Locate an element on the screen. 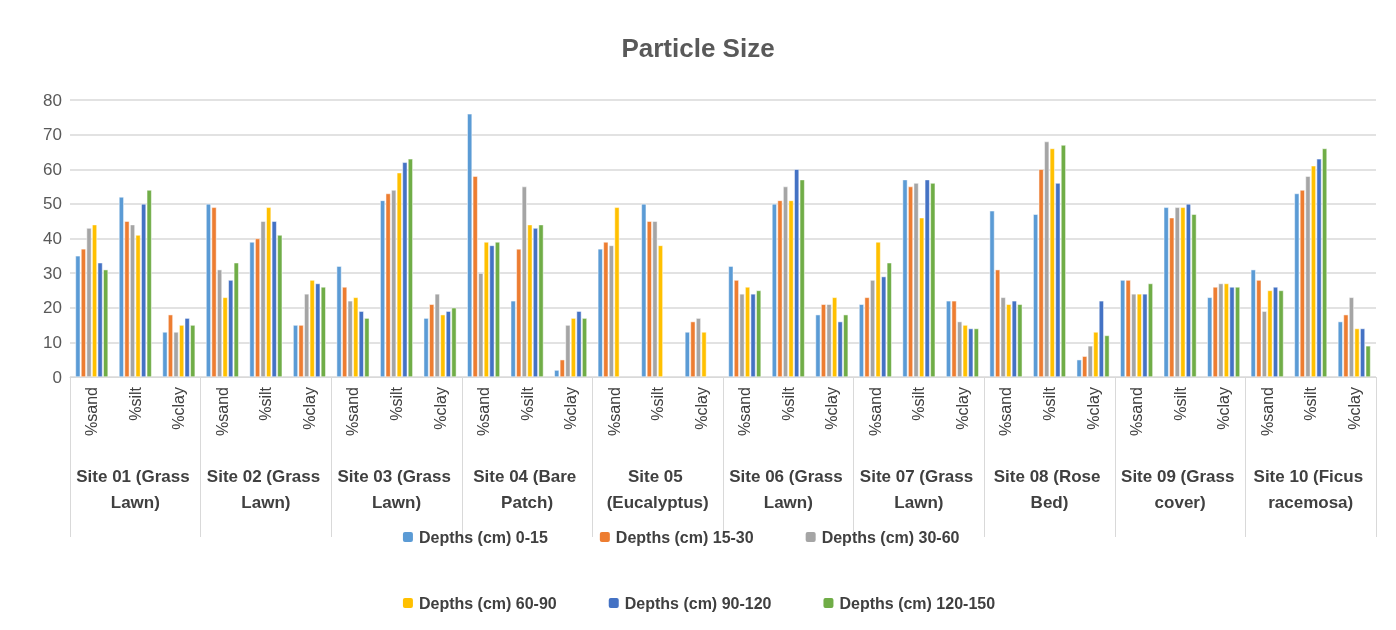 This screenshot has height=630, width=1396. text: Site 09 (Grass cover) is located at coordinates (1180, 489).